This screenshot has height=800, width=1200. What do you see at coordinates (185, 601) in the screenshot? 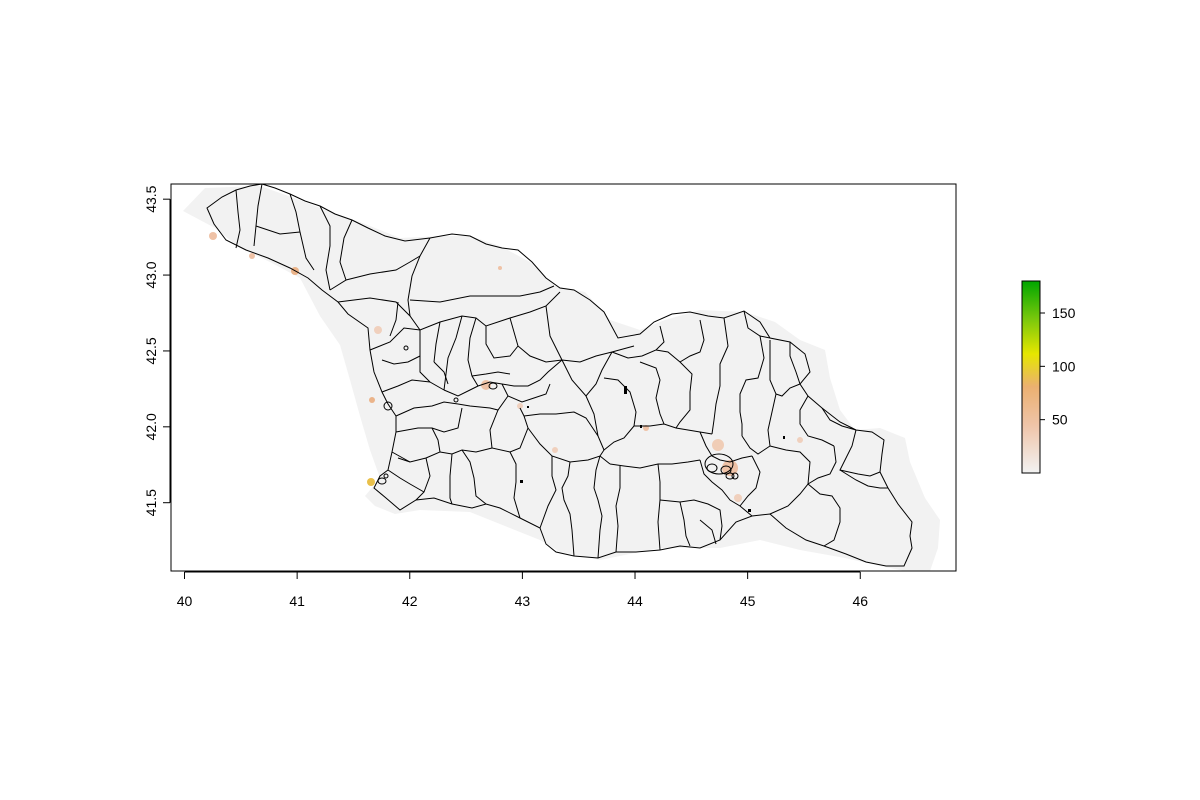
I see `x-tick-label: 40` at bounding box center [185, 601].